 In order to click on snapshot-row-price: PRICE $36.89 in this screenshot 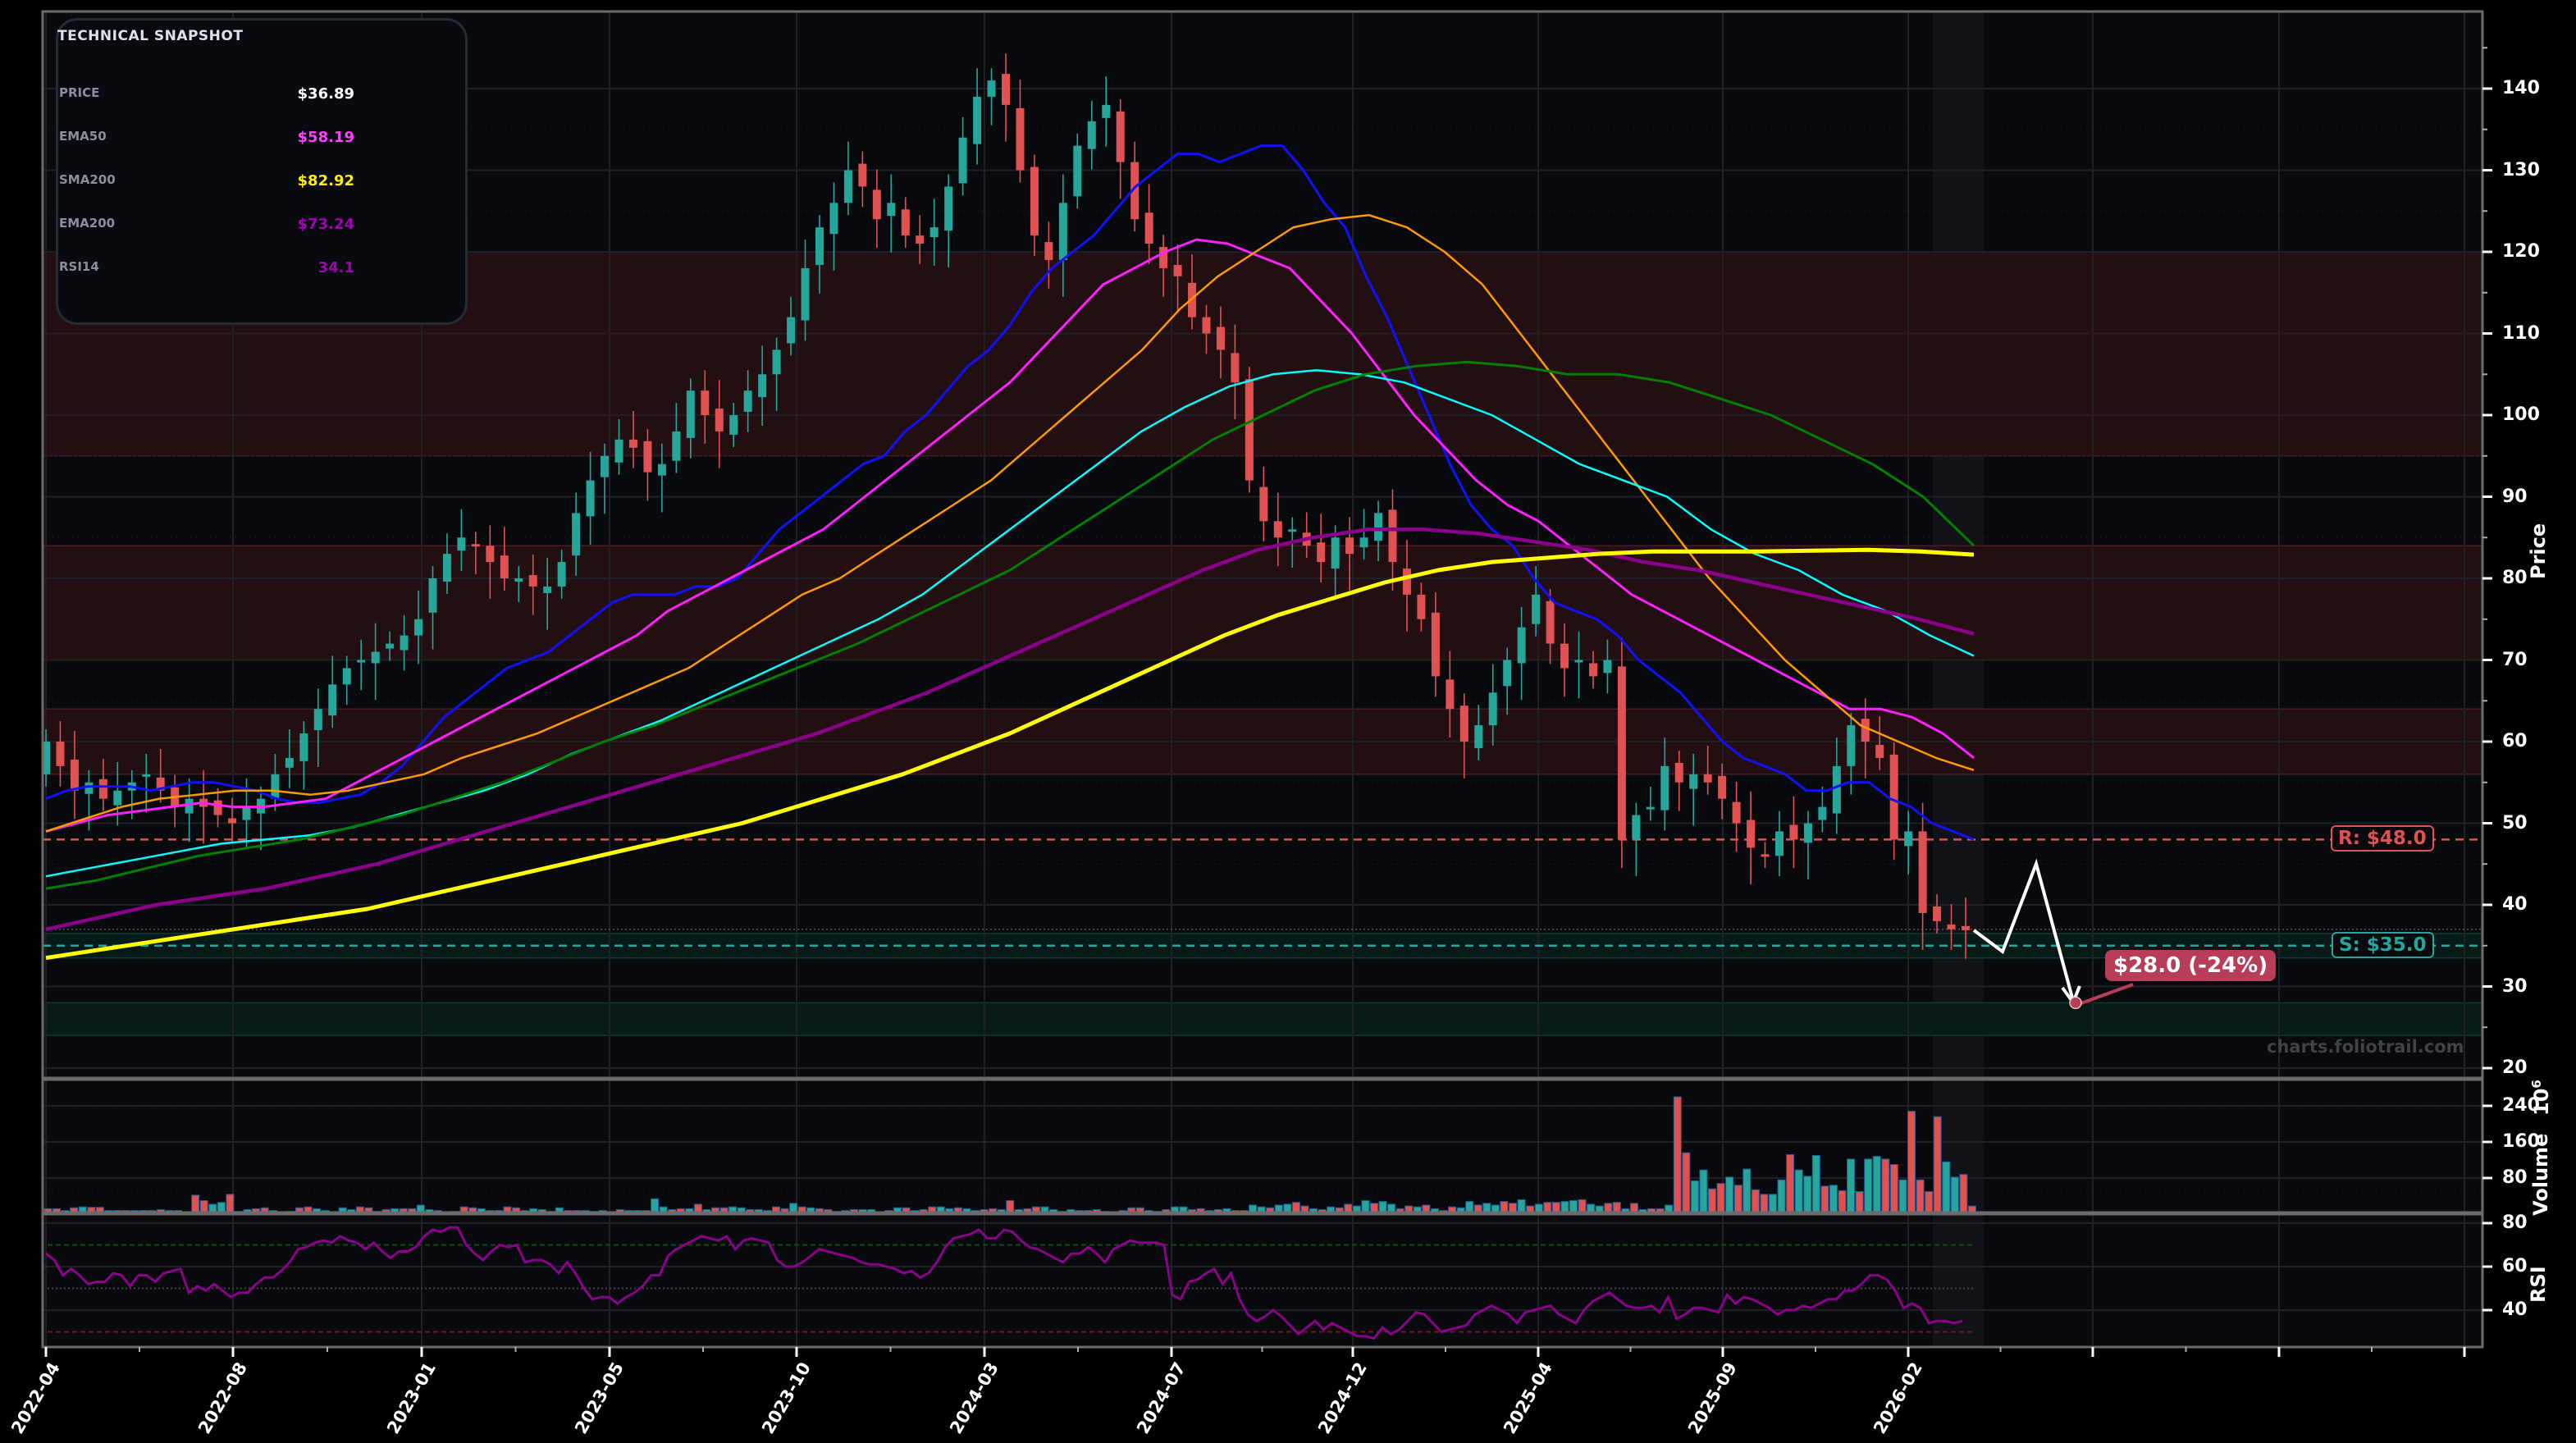, I will do `click(207, 95)`.